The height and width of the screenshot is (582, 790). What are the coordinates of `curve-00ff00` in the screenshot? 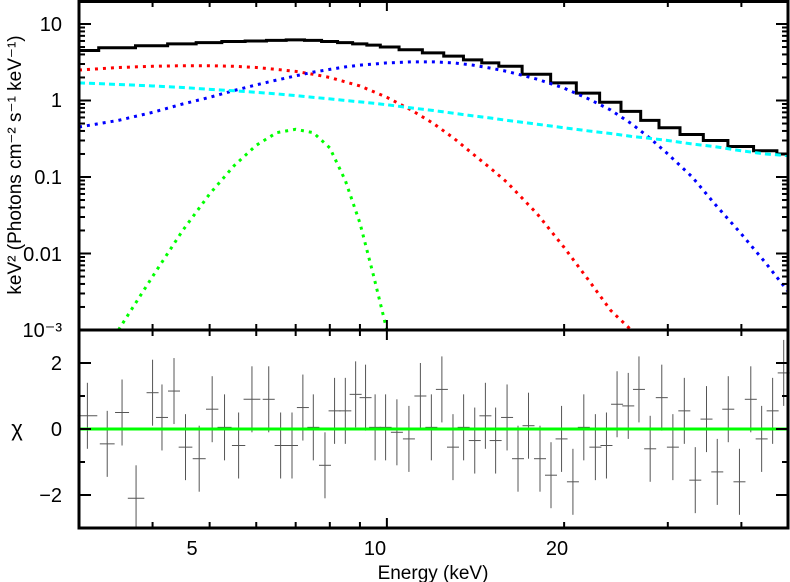 It's located at (253, 229).